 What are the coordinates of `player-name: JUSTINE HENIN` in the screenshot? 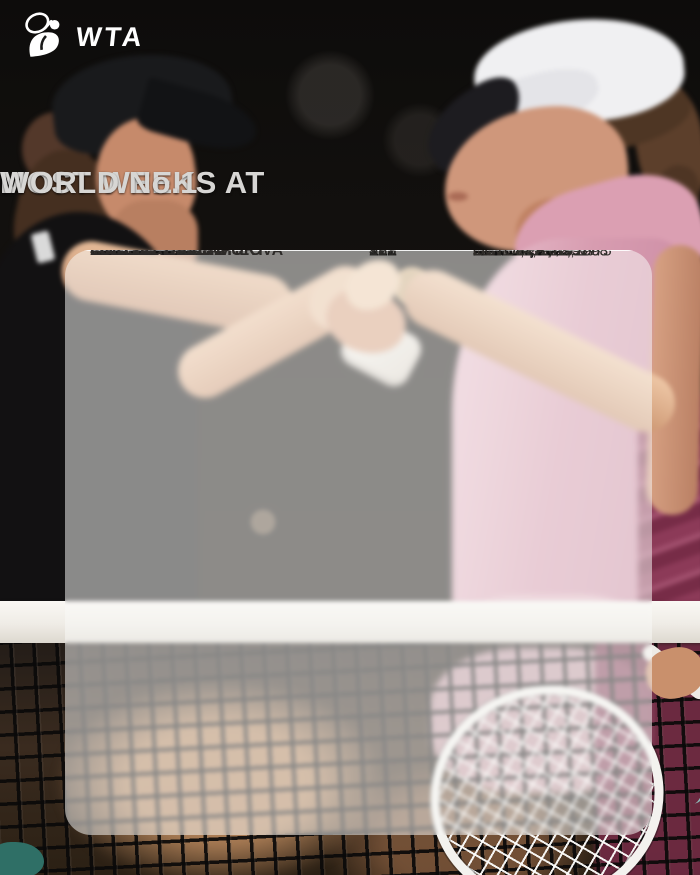 It's located at (152, 254).